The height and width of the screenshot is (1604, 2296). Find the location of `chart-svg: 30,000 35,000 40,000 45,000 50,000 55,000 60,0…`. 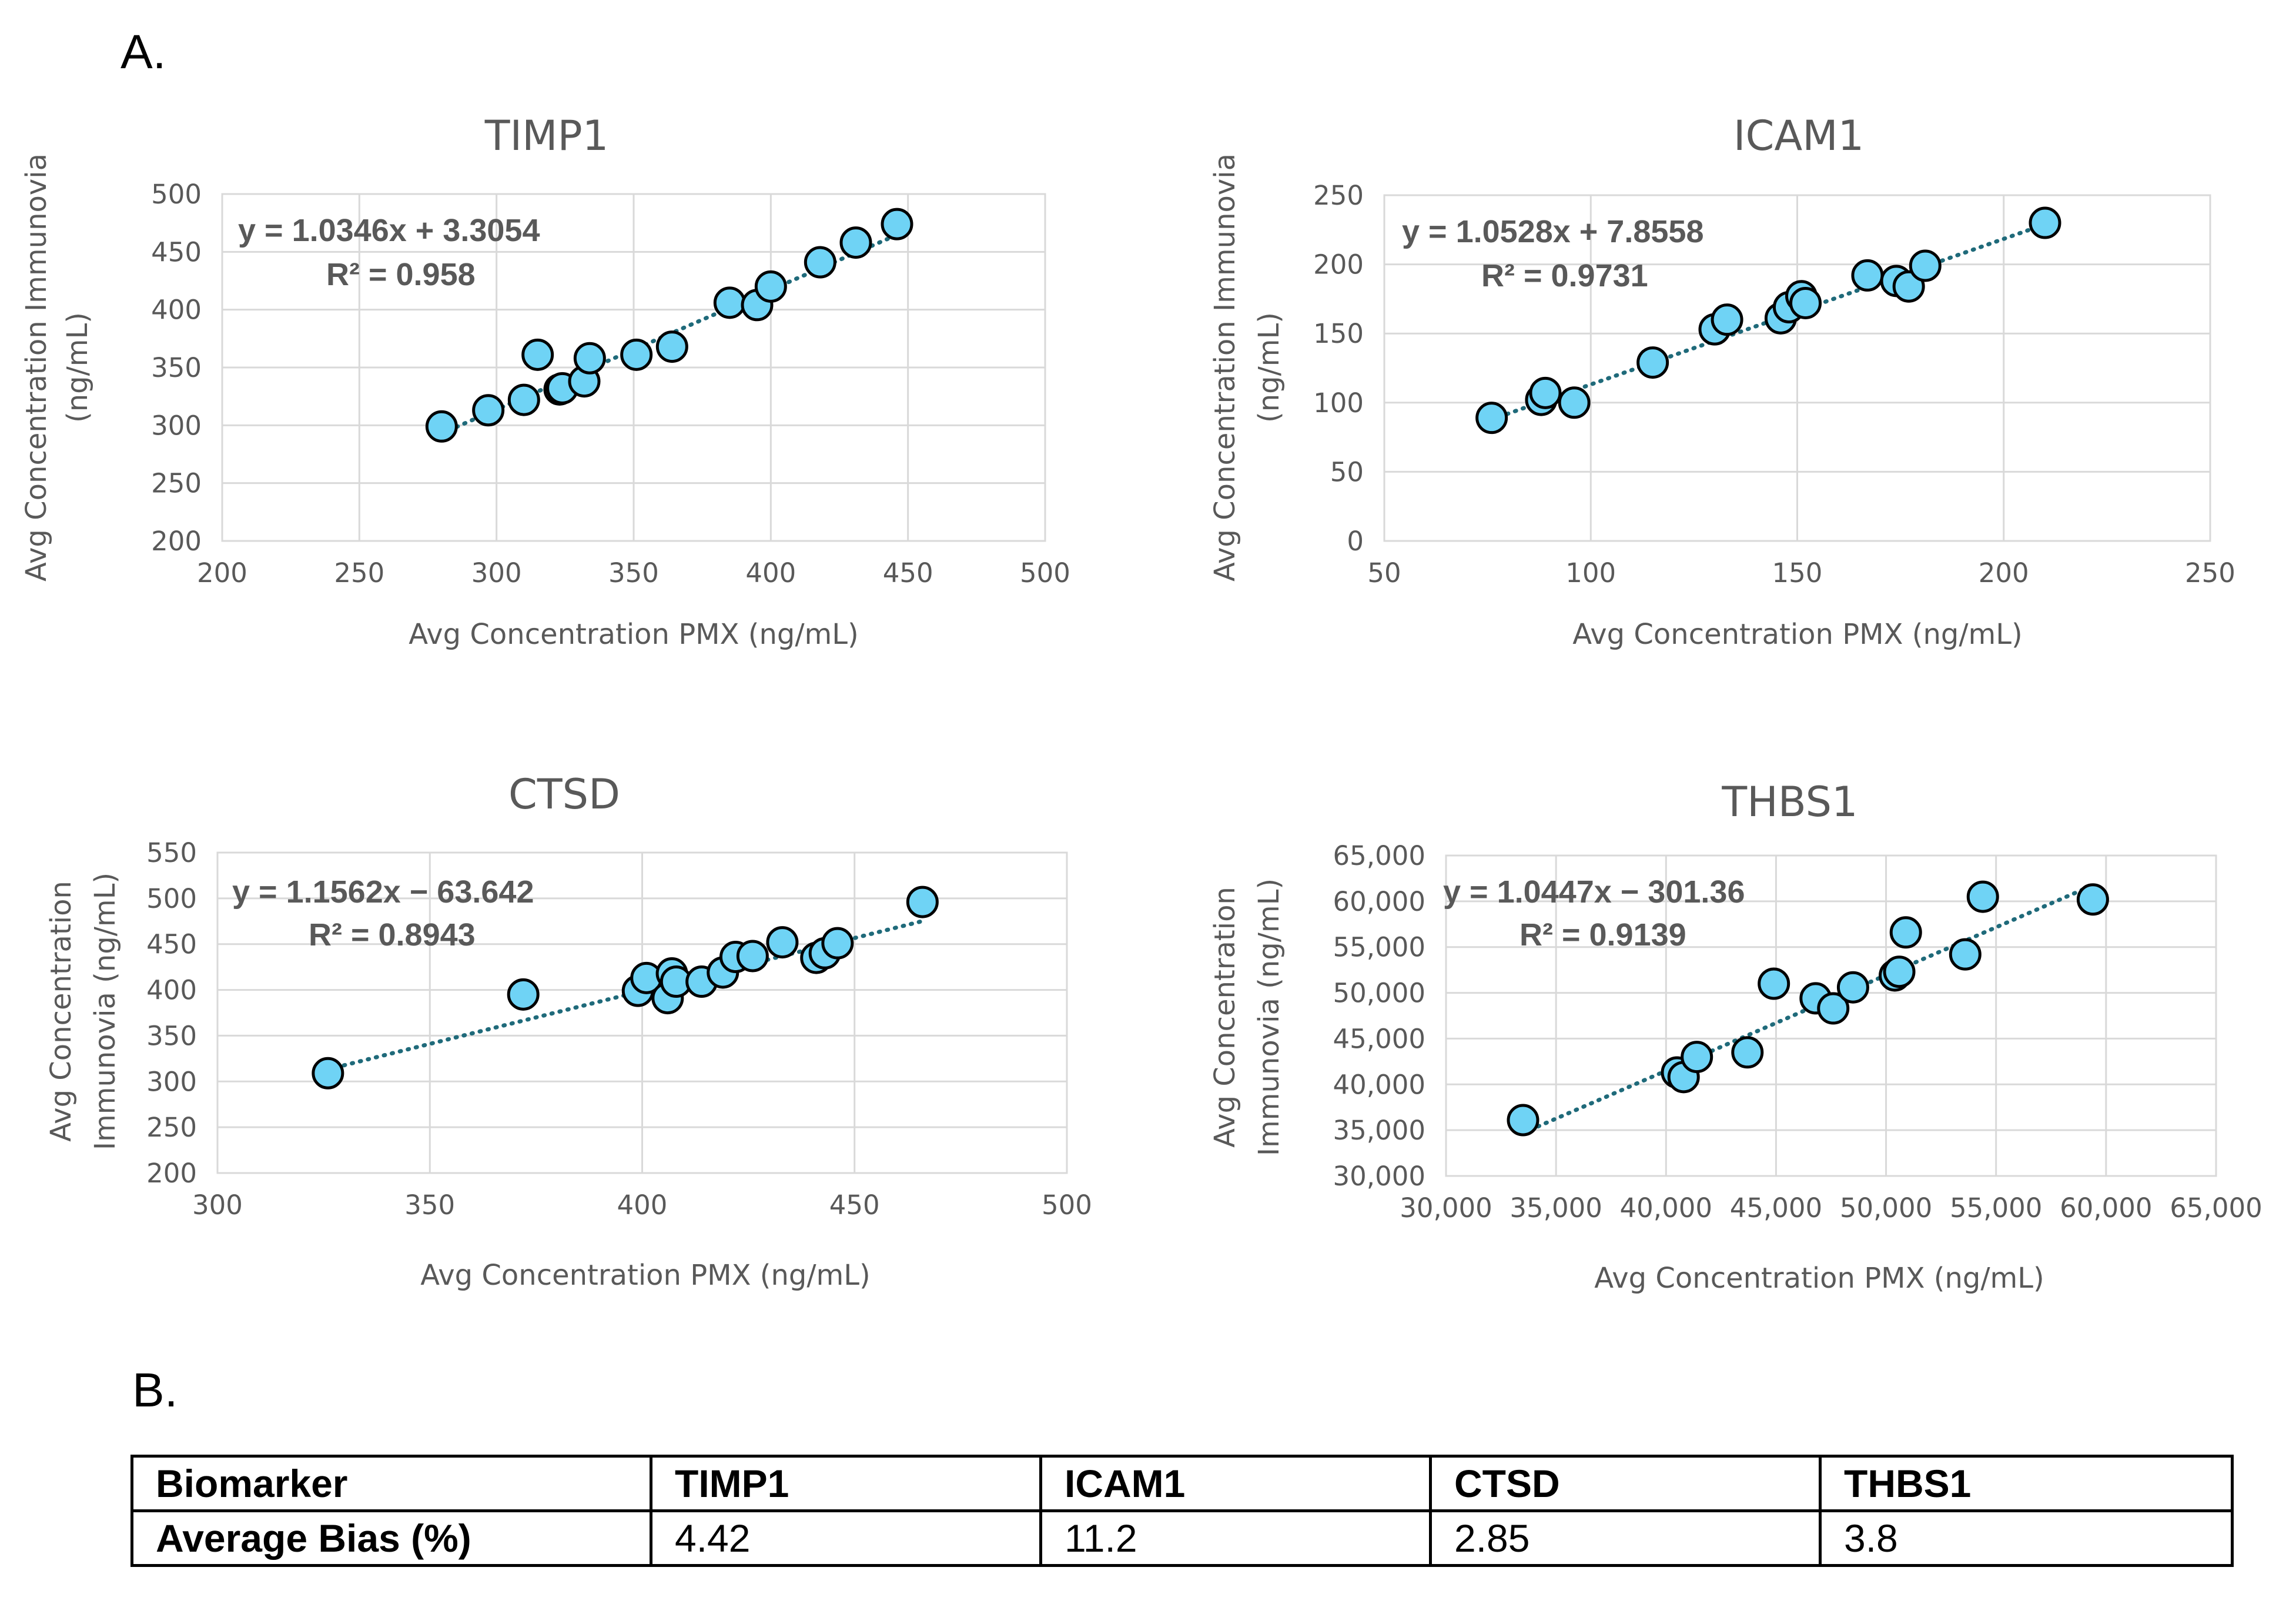

chart-svg: 30,000 35,000 40,000 45,000 50,000 55,000 60,0… is located at coordinates (1735, 1036).